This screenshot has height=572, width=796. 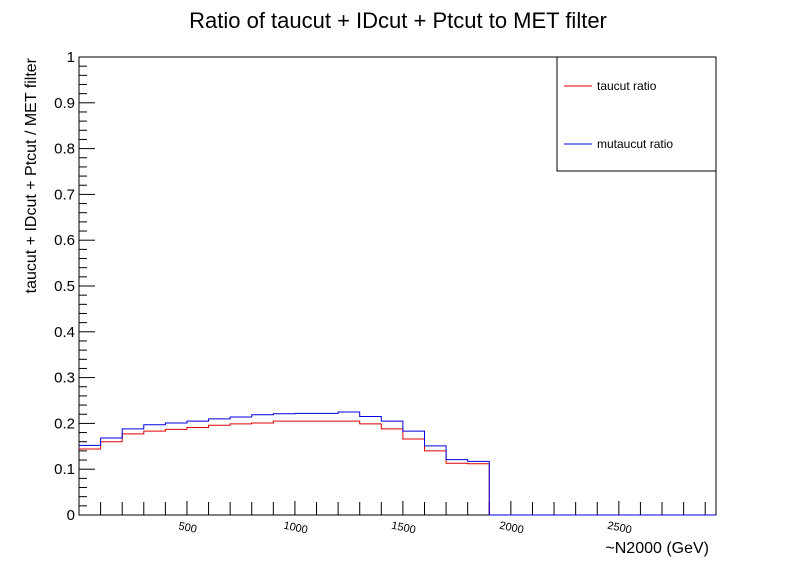 I want to click on y-tick-label: 0.1, so click(x=64, y=469).